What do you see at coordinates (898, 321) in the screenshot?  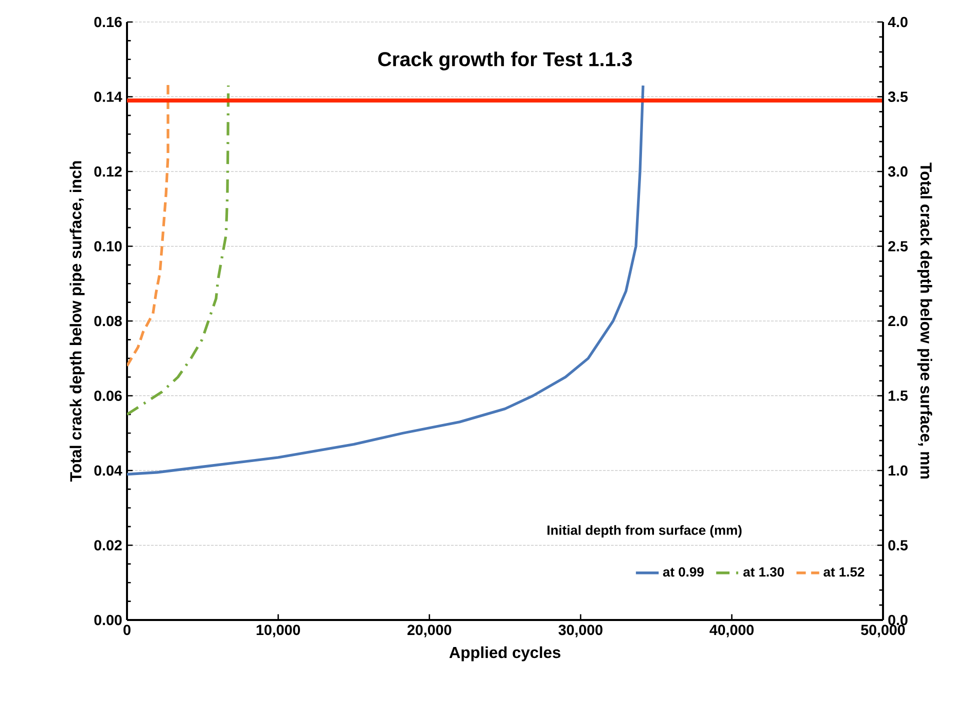 I see `y2-tick-label: 2.0` at bounding box center [898, 321].